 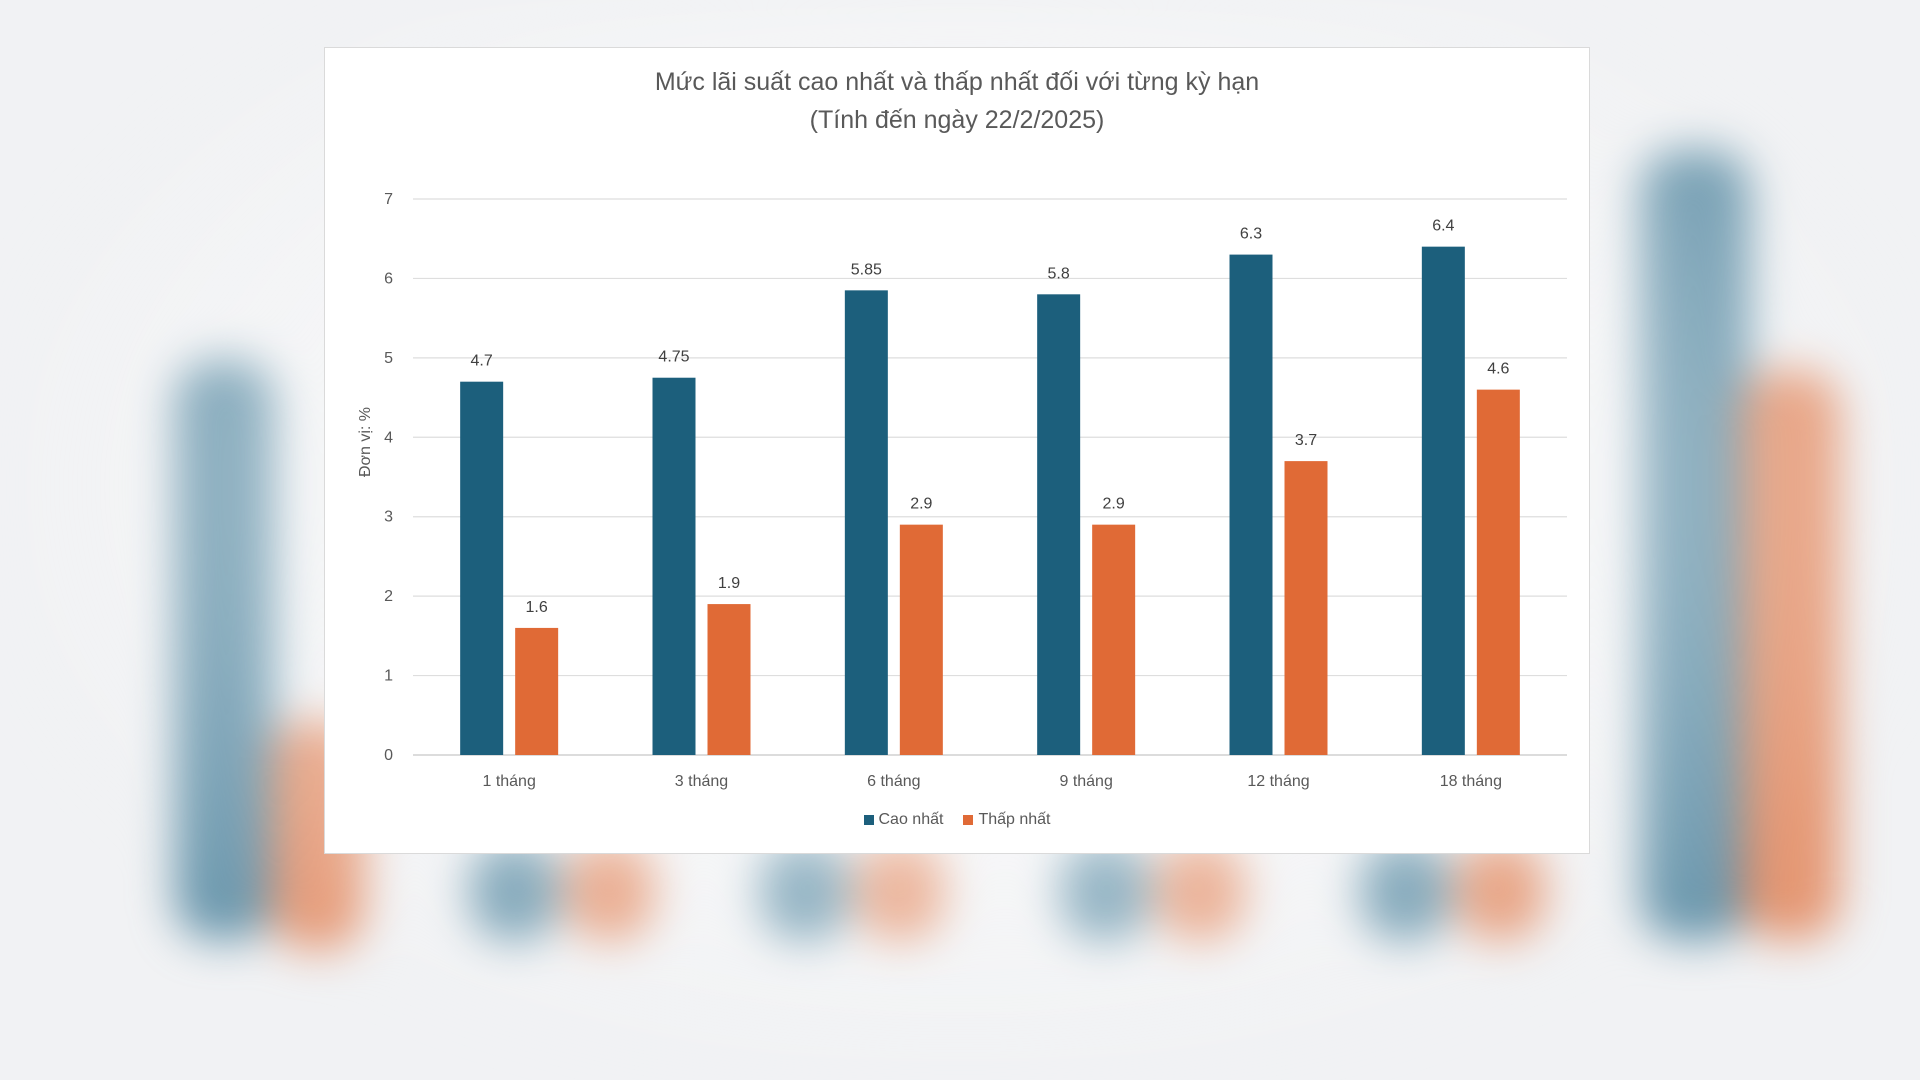 What do you see at coordinates (968, 820) in the screenshot?
I see `legend-swatch-low` at bounding box center [968, 820].